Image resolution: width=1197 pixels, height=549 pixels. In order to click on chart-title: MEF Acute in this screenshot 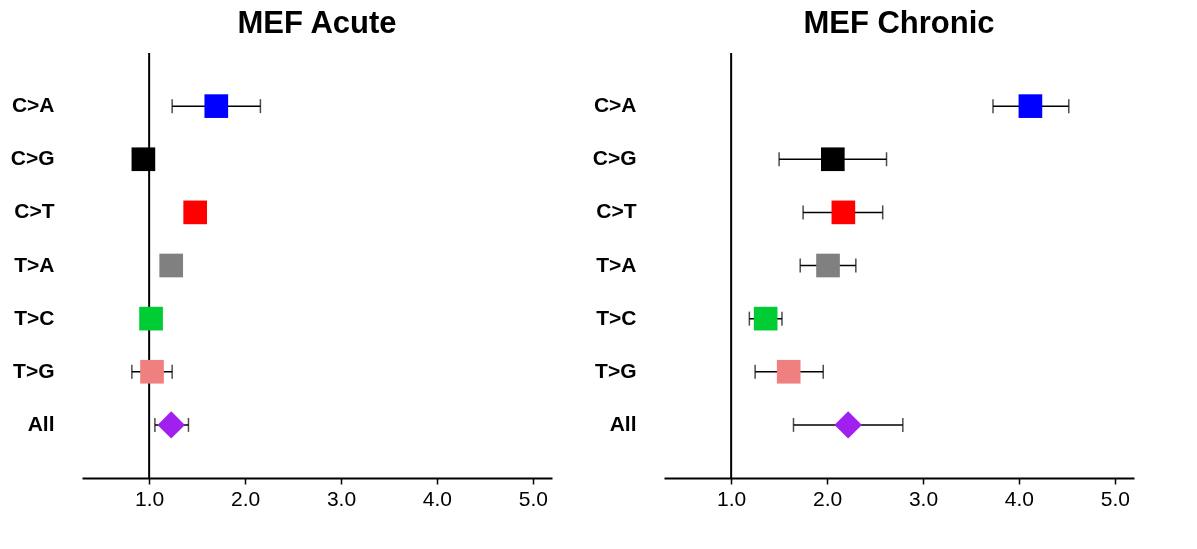, I will do `click(317, 22)`.